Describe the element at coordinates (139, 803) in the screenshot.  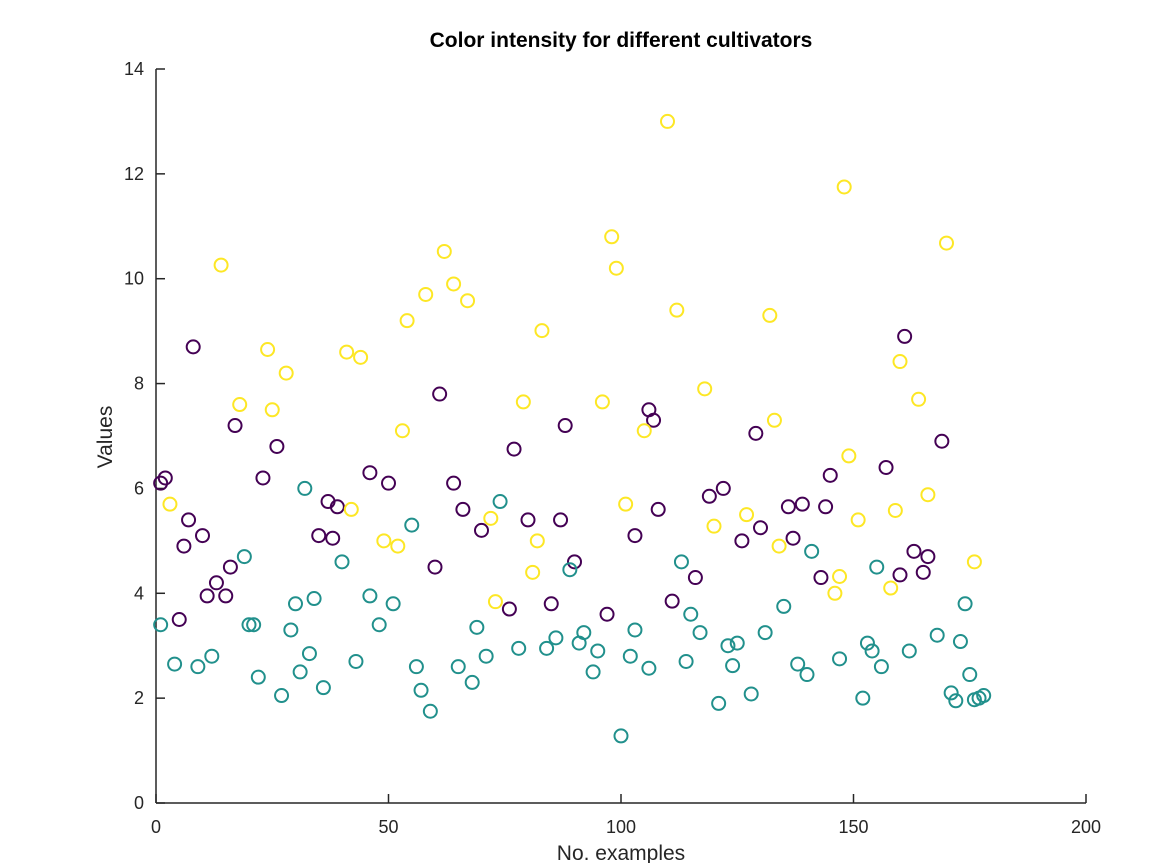
I see `y-tick-label: 0` at that location.